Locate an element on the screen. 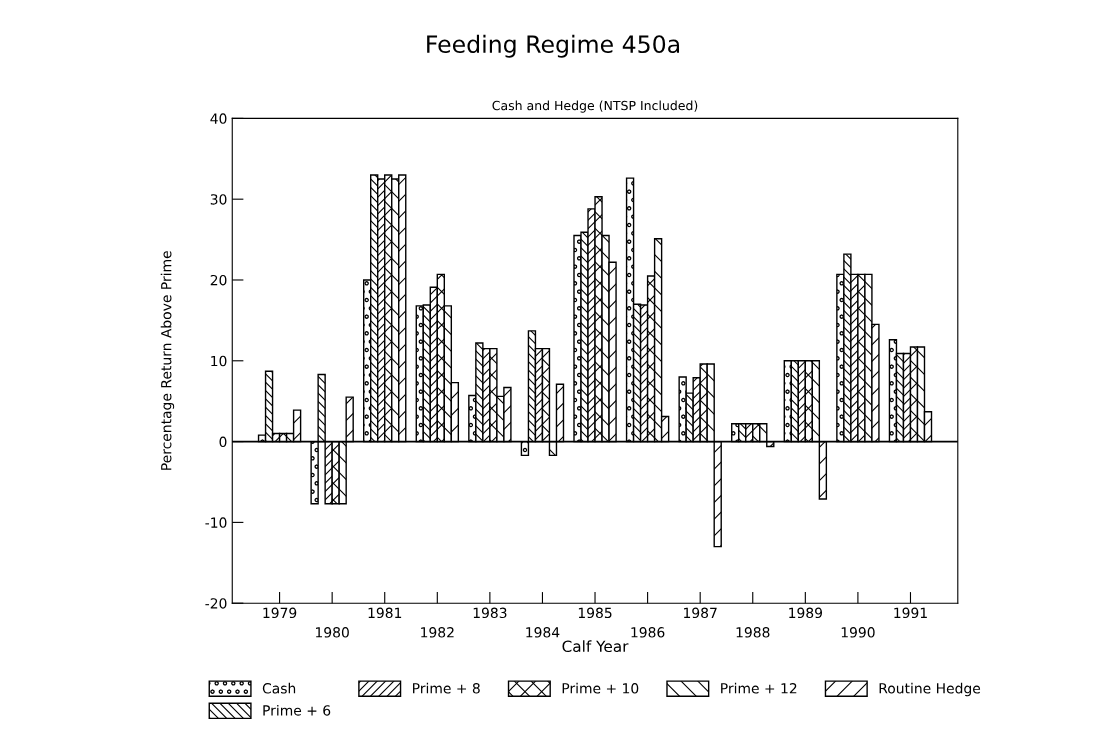 The image size is (1106, 754). x-tick-label: 1989 is located at coordinates (806, 613).